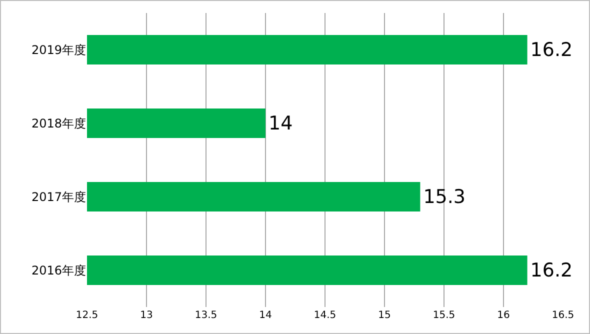 This screenshot has height=334, width=590. I want to click on y-tick-label: 2016年度, so click(58, 270).